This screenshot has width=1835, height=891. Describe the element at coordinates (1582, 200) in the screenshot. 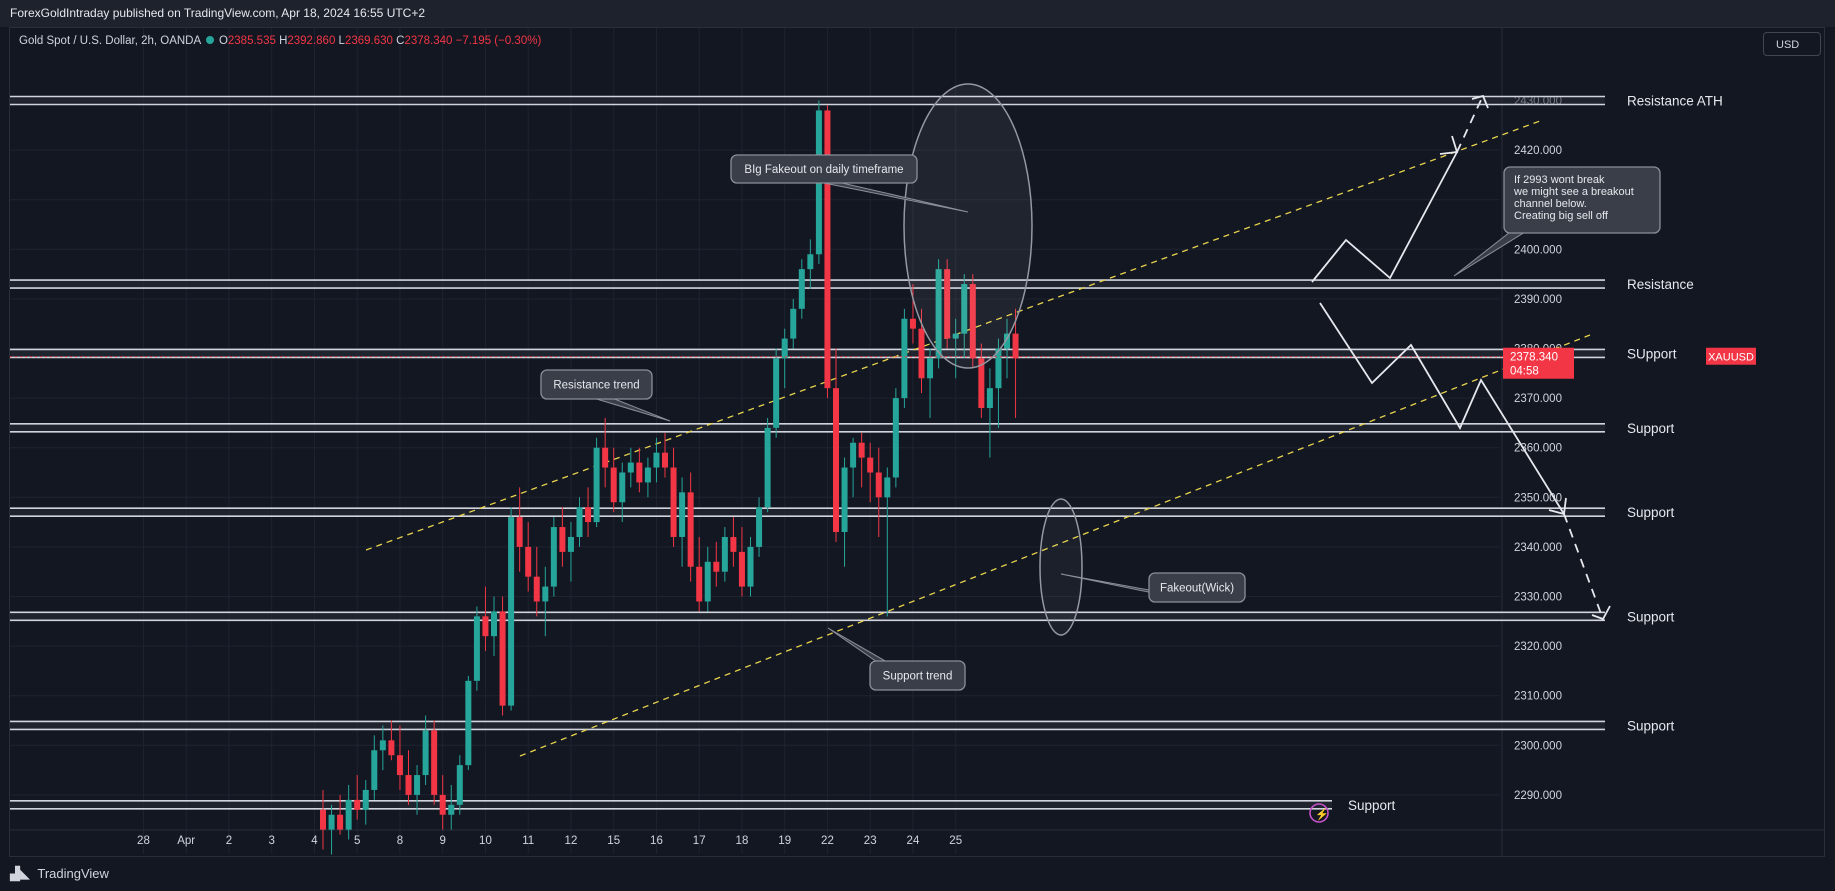

I see `breakout-callout-box` at that location.